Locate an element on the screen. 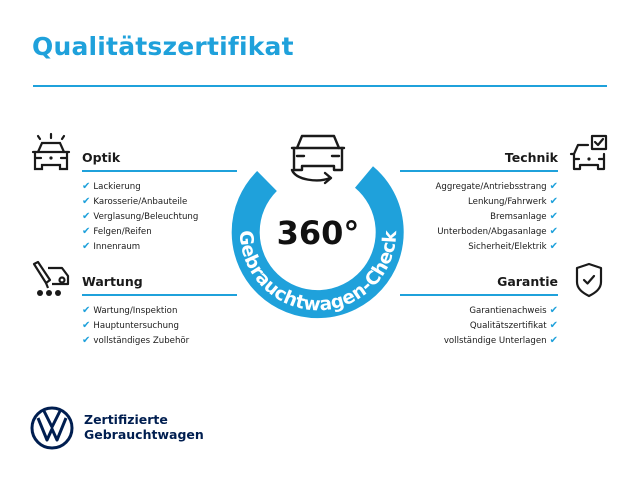 Image resolution: width=640 pixels, height=480 pixels. list-item: ✔ Felgen/Reifen is located at coordinates (117, 231).